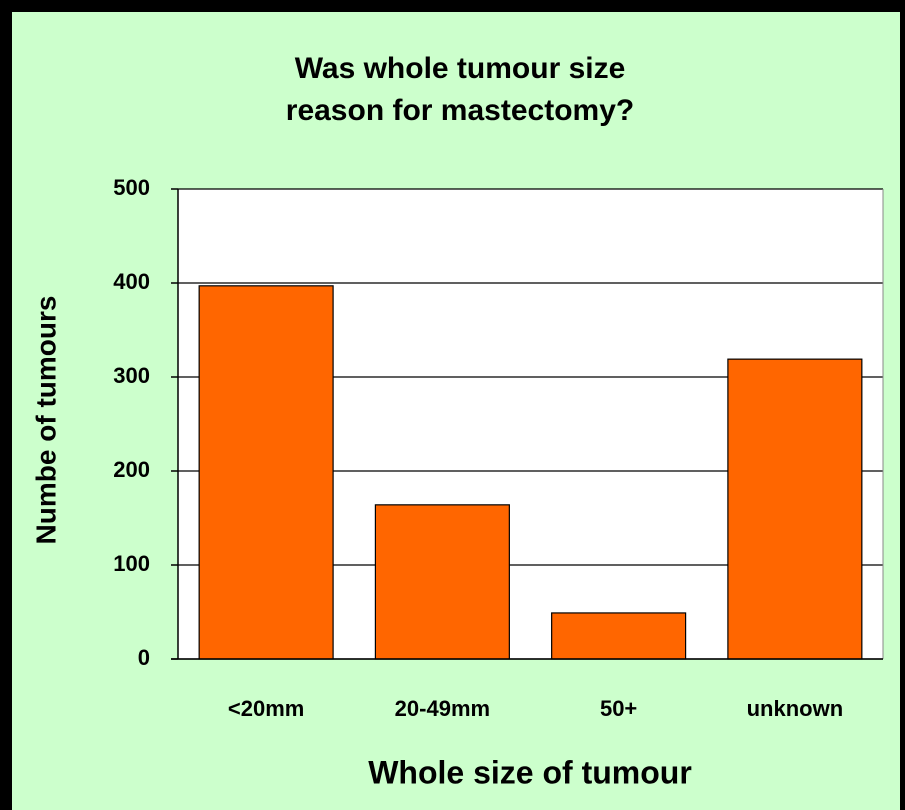  I want to click on y-tick-label: 300, so click(131, 375).